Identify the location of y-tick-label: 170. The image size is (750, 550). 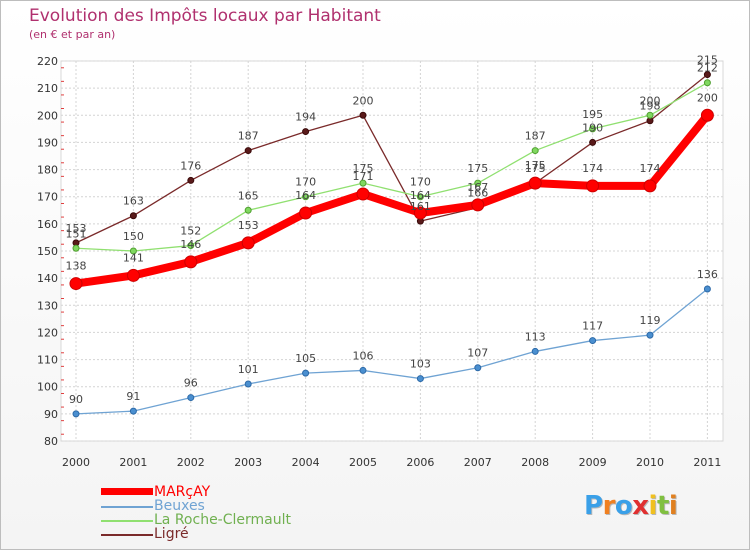
(47, 197).